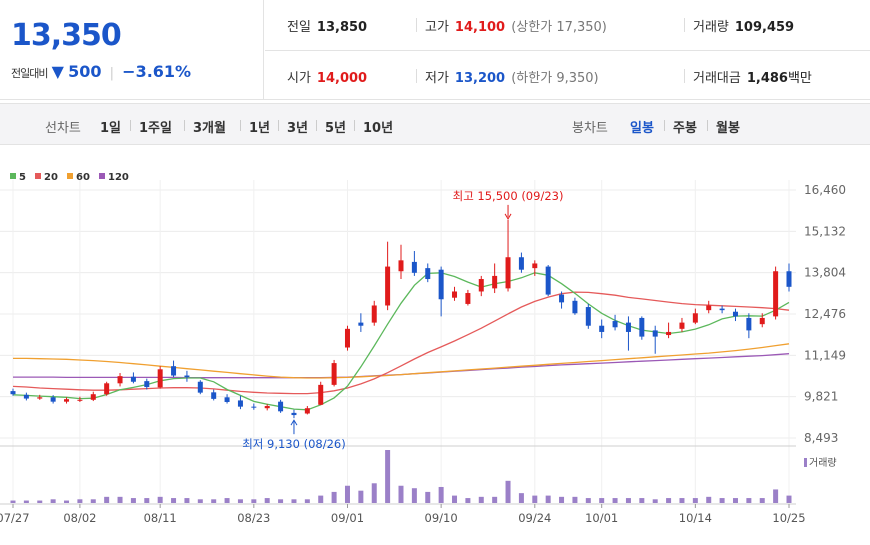 This screenshot has height=545, width=870. Describe the element at coordinates (805, 462) in the screenshot. I see `volume-legend-swatch` at that location.